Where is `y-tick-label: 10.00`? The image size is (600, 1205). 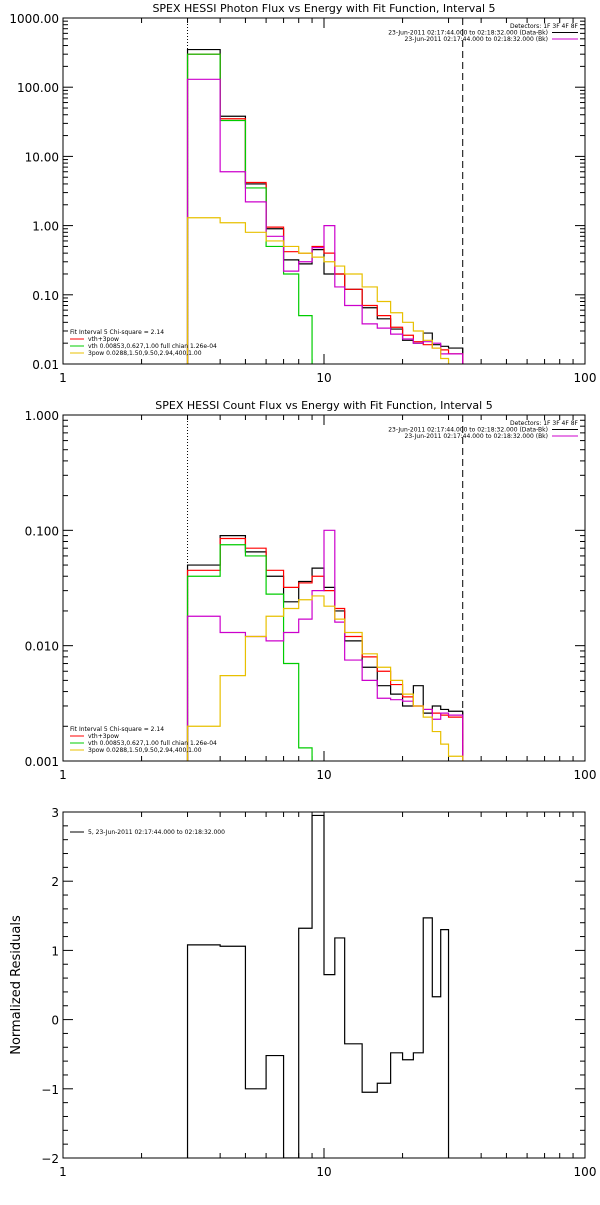
y-tick-label: 10.00 is located at coordinates (42, 157).